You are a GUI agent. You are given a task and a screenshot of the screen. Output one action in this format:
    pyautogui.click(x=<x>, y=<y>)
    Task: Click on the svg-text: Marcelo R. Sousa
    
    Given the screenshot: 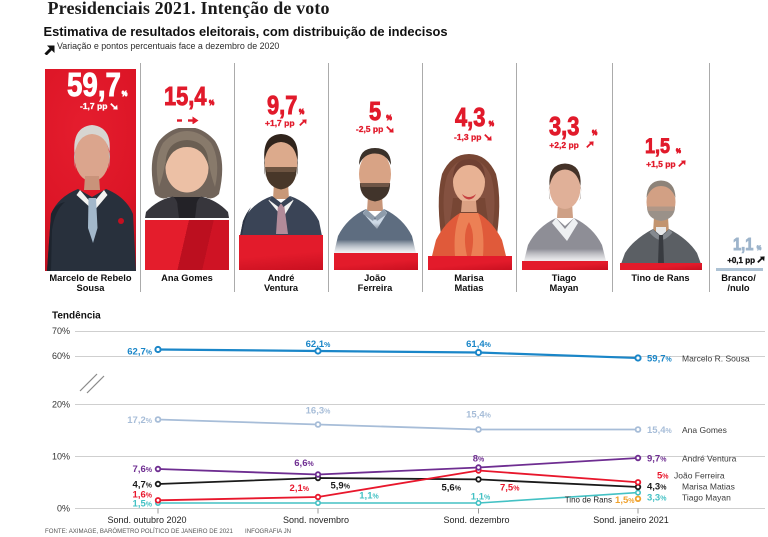 What is the action you would take?
    pyautogui.click(x=716, y=359)
    